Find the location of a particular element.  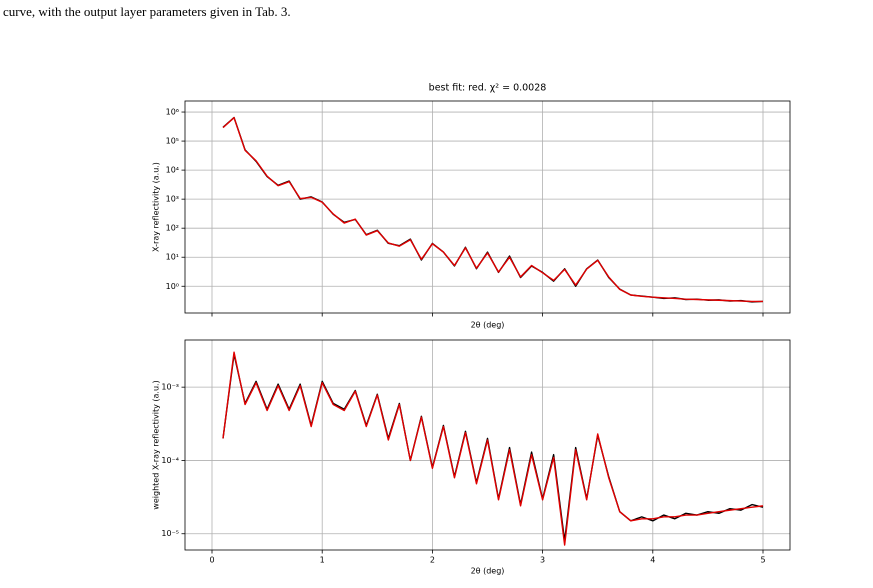

y-tick-label: 10⁻⁴ is located at coordinates (170, 460).